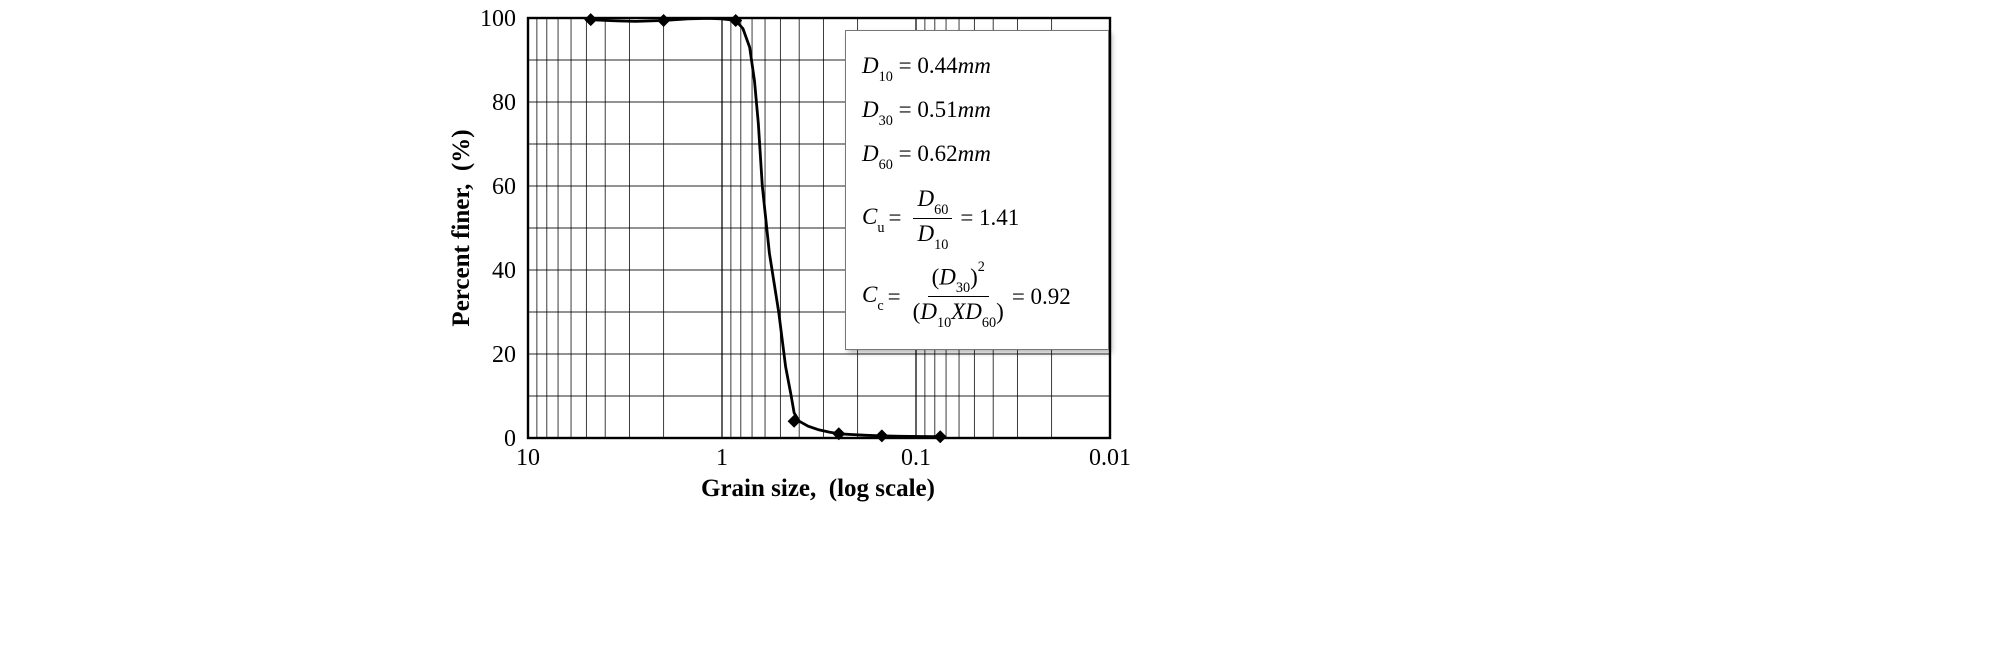 The width and height of the screenshot is (2008, 660). What do you see at coordinates (870, 65) in the screenshot?
I see `d10-symbol: D` at bounding box center [870, 65].